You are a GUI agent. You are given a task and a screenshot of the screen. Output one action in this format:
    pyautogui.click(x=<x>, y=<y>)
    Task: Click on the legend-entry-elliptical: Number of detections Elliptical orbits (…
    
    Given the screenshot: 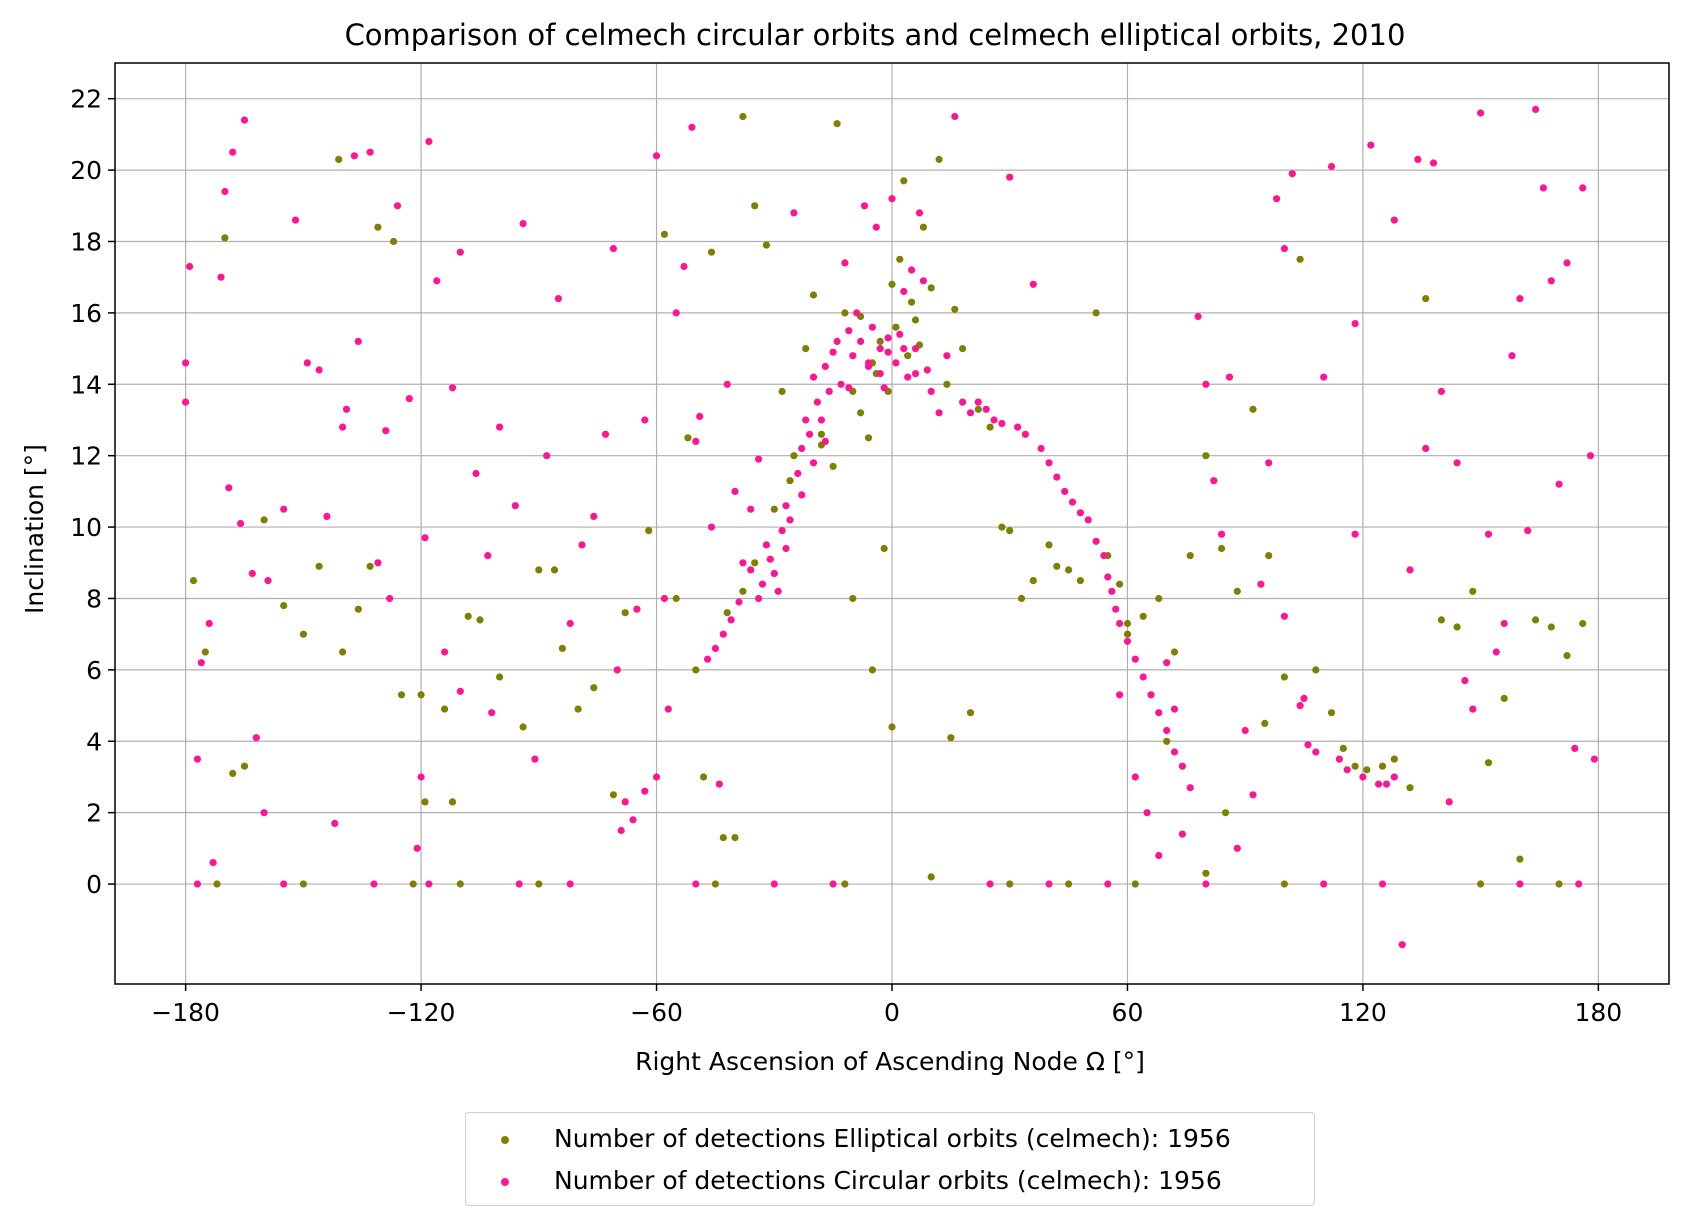 What is the action you would take?
    pyautogui.click(x=890, y=1139)
    